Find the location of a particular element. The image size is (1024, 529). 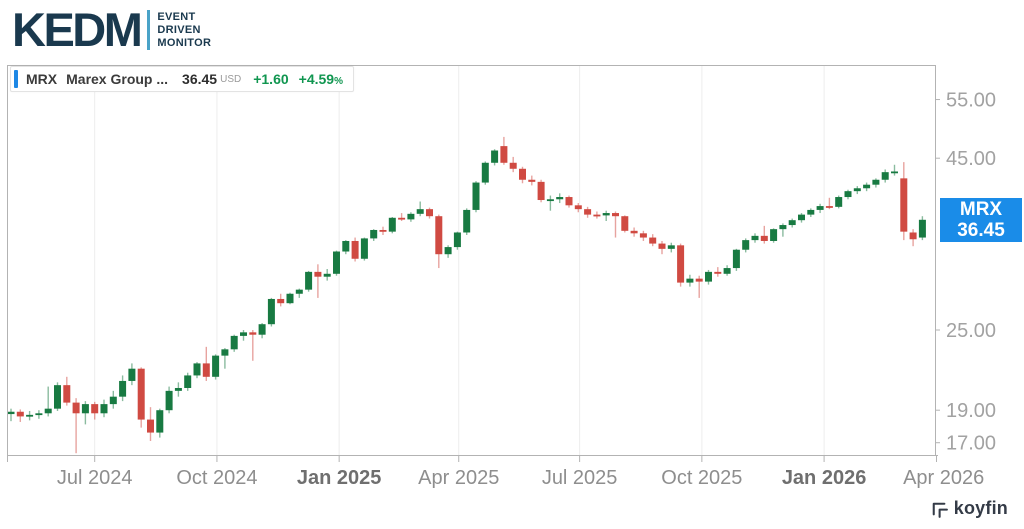

y-tick-label: 25.00 is located at coordinates (971, 331).